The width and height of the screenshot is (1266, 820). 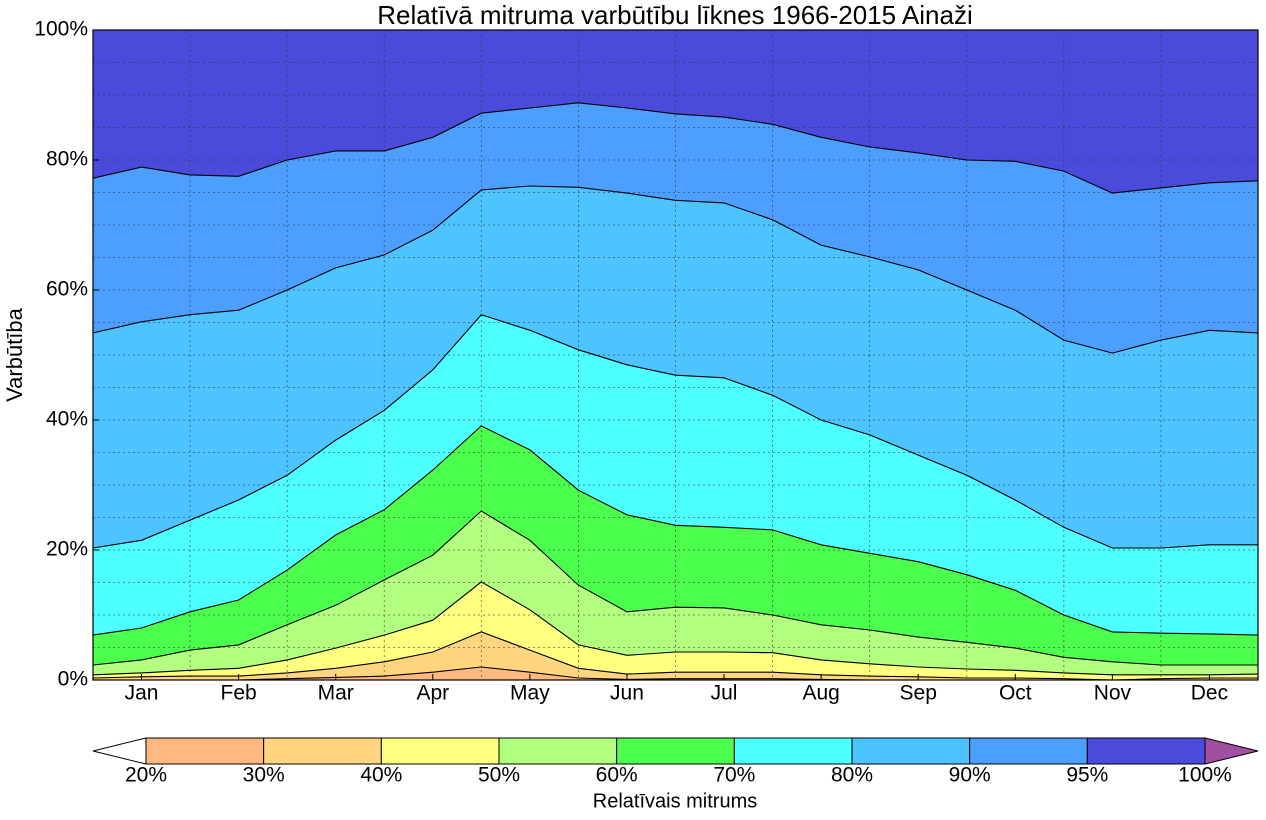 I want to click on colorbar-tick-label: 50%, so click(x=499, y=775).